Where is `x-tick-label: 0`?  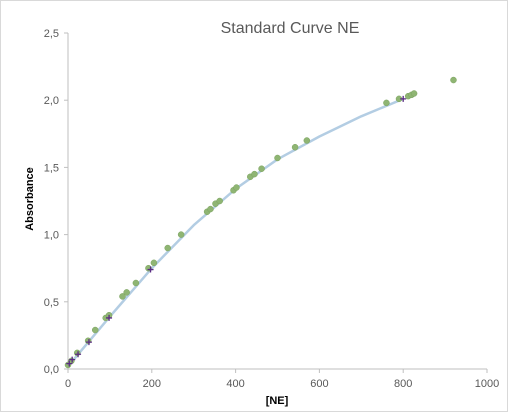 x-tick-label: 0 is located at coordinates (68, 384).